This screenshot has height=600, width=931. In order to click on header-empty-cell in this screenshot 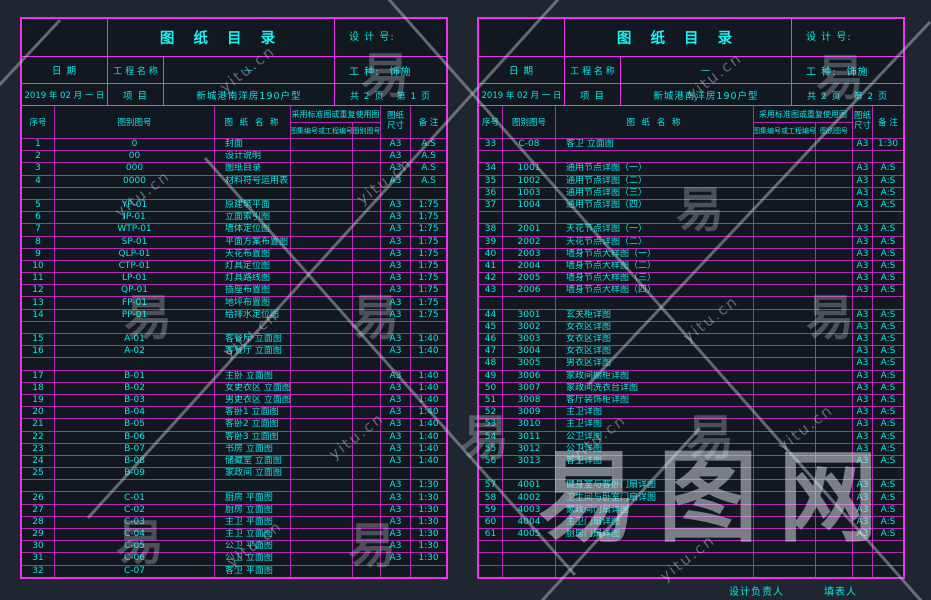, I will do `click(65, 38)`.